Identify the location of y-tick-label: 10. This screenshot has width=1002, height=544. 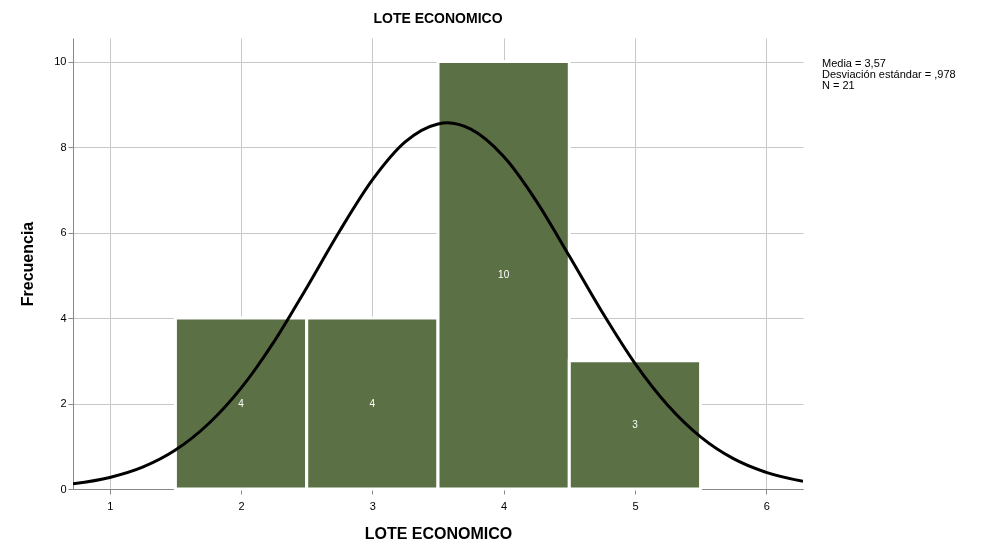
(60, 61).